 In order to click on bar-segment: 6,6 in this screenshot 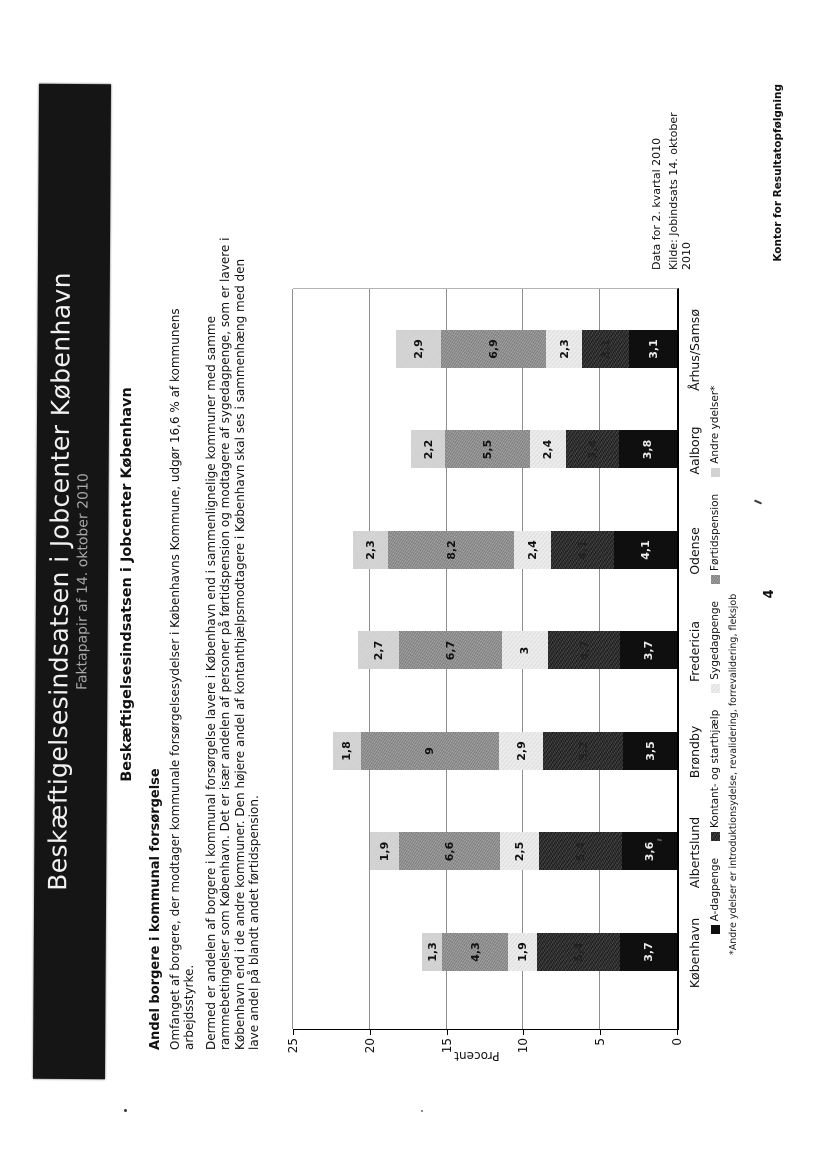, I will do `click(450, 851)`.